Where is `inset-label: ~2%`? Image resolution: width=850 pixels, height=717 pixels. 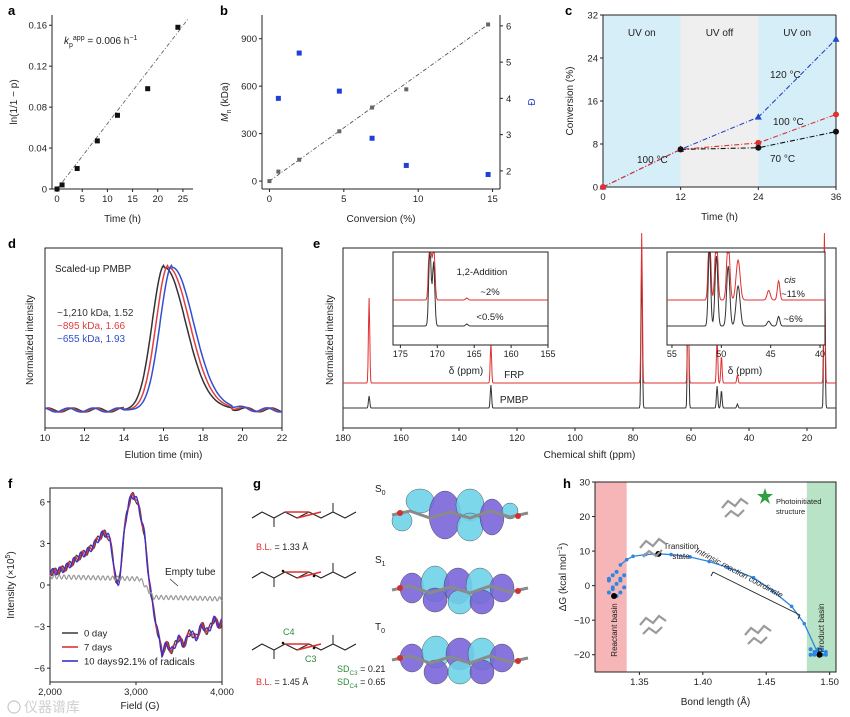 inset-label: ~2% is located at coordinates (490, 292).